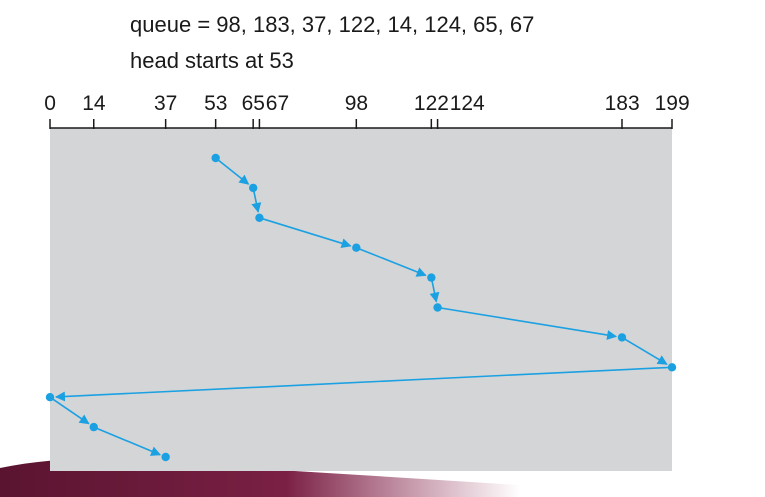  What do you see at coordinates (277, 103) in the screenshot?
I see `axis-tick-label: 67` at bounding box center [277, 103].